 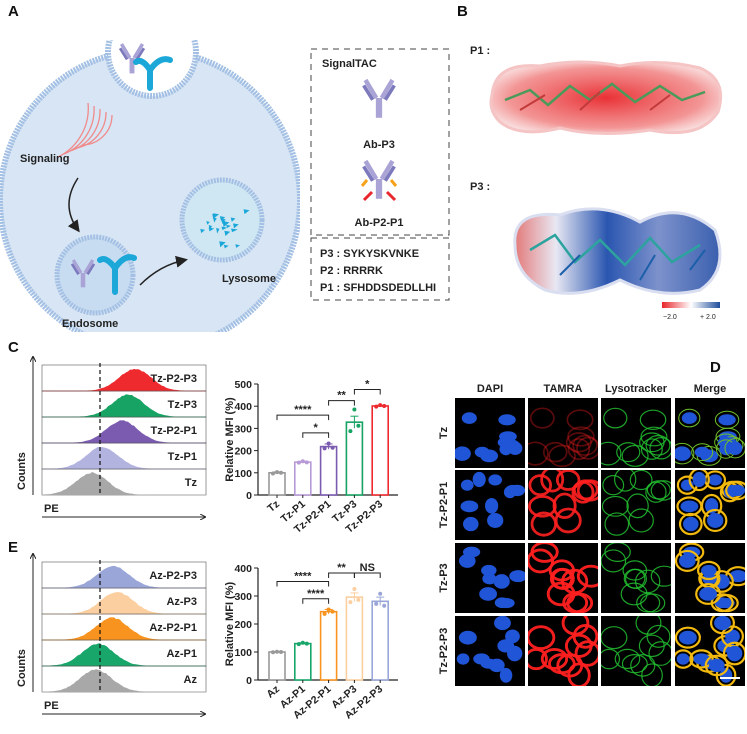 I want to click on p3-label: P3 :, so click(x=480, y=187).